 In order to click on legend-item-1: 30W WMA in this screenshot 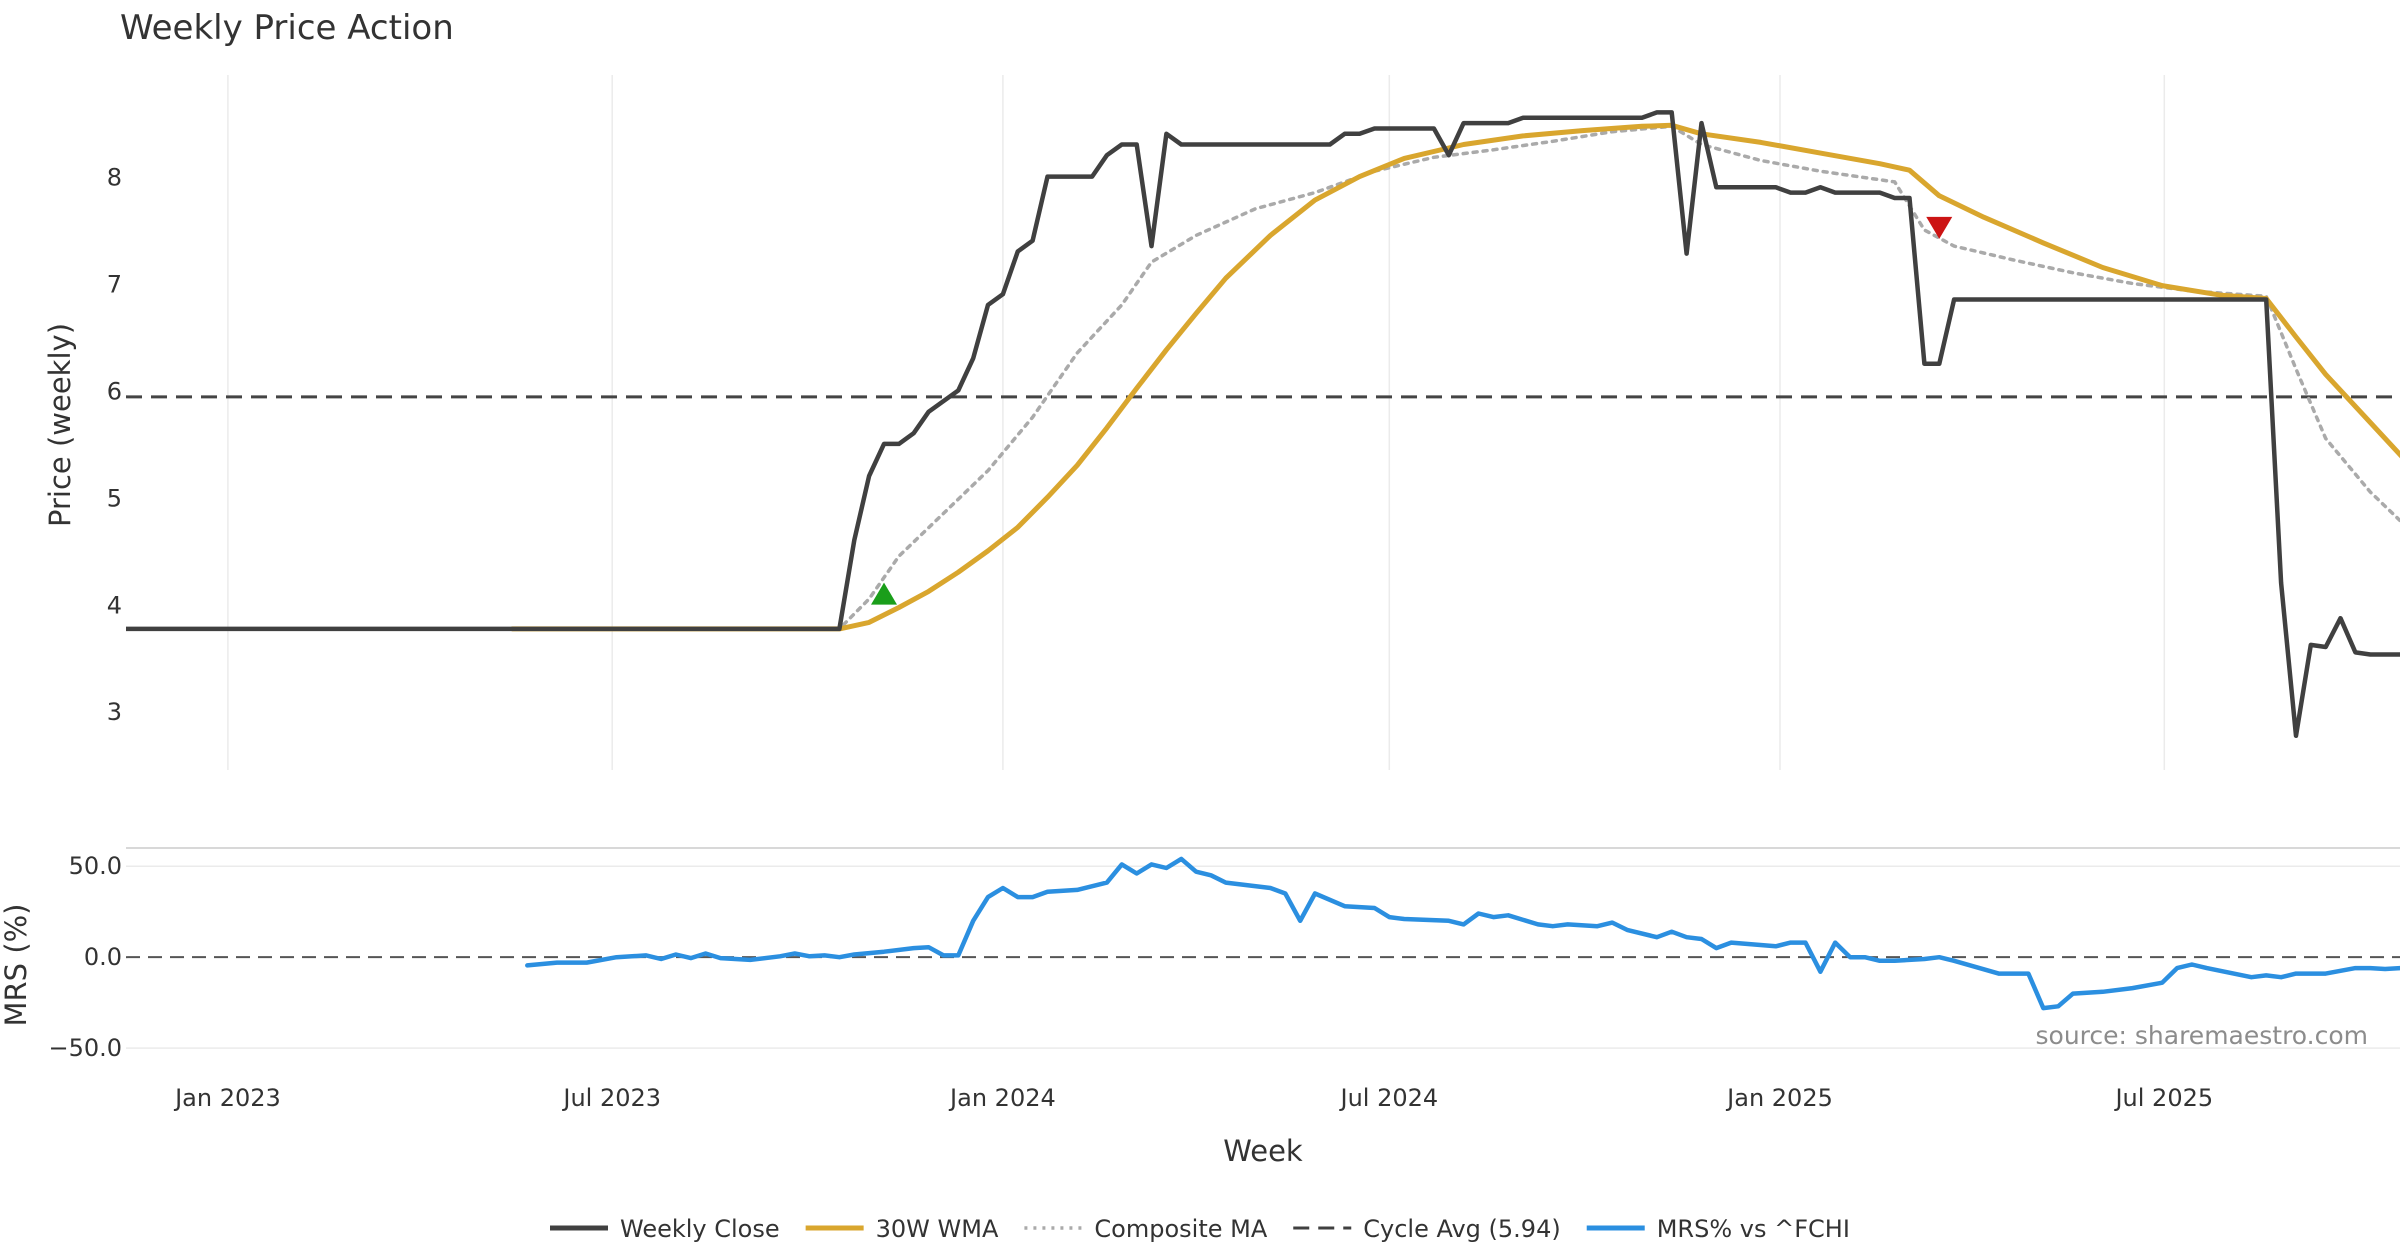, I will do `click(902, 1229)`.